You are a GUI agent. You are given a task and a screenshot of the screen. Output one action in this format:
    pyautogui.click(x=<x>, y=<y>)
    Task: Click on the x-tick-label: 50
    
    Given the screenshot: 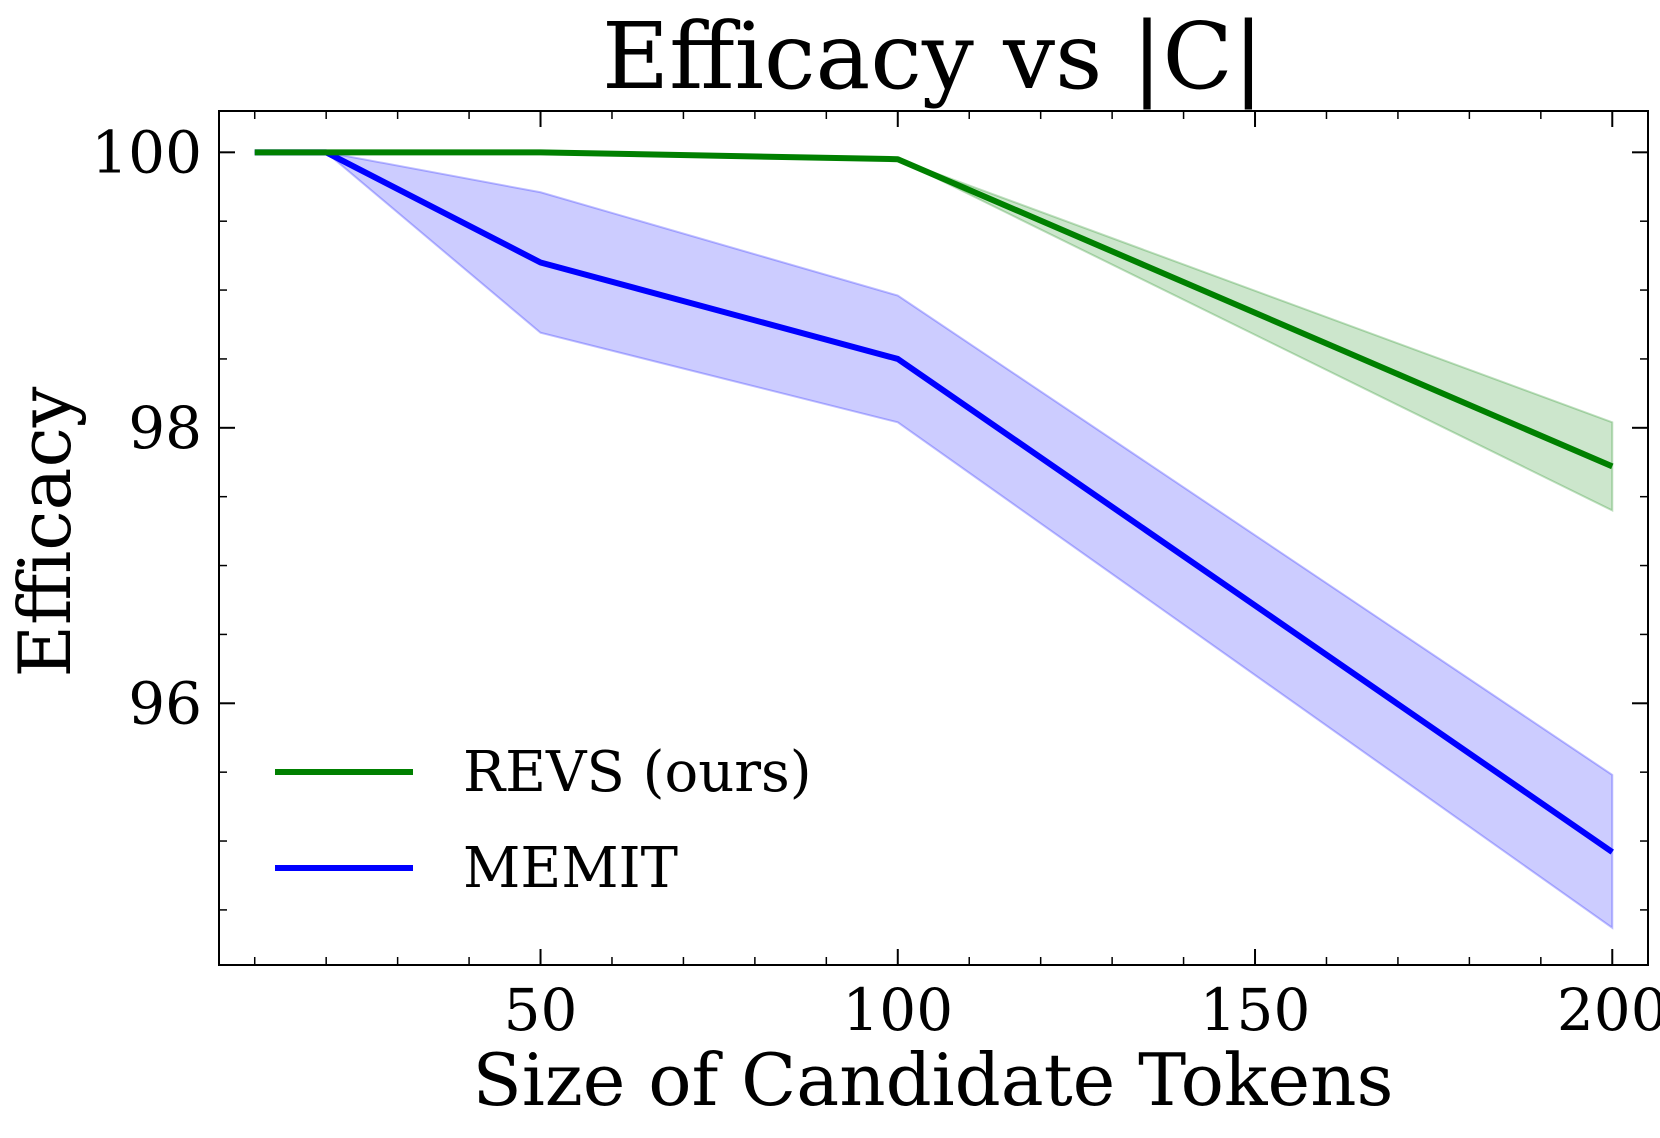 What is the action you would take?
    pyautogui.click(x=541, y=1010)
    